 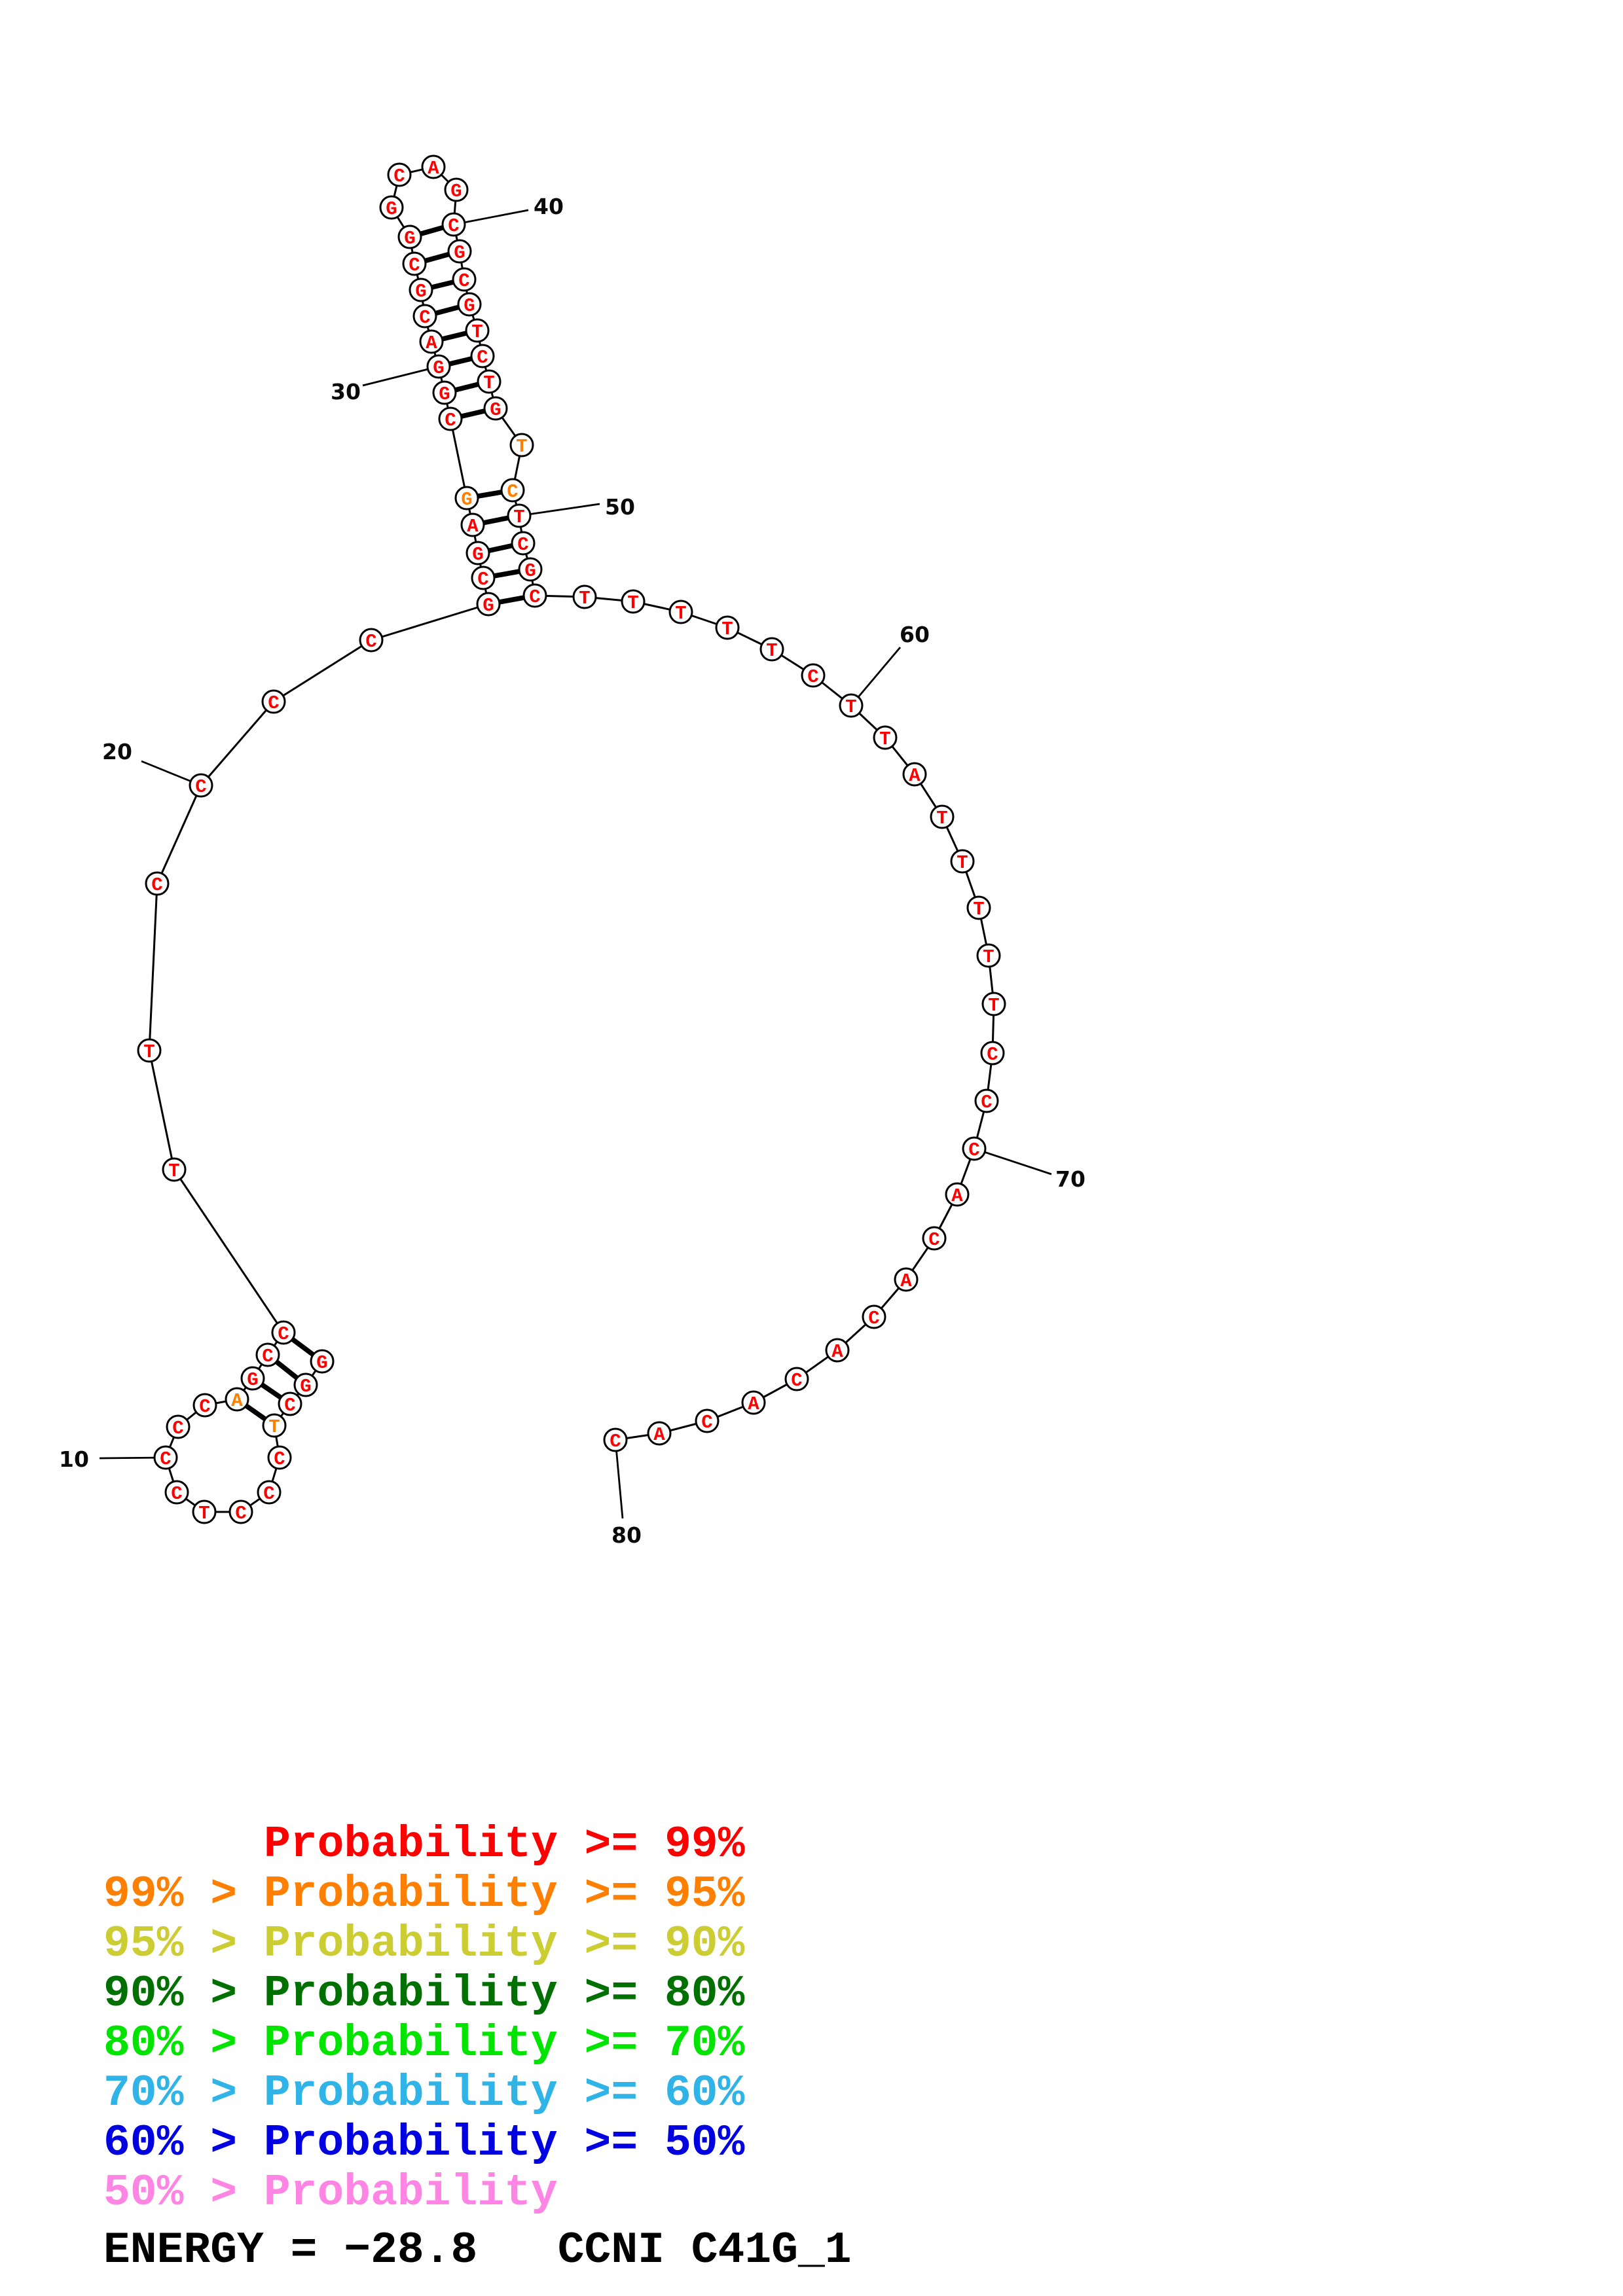 What do you see at coordinates (424, 1894) in the screenshot?
I see `legend-row-95-99: 99% > Probability >= 95%` at bounding box center [424, 1894].